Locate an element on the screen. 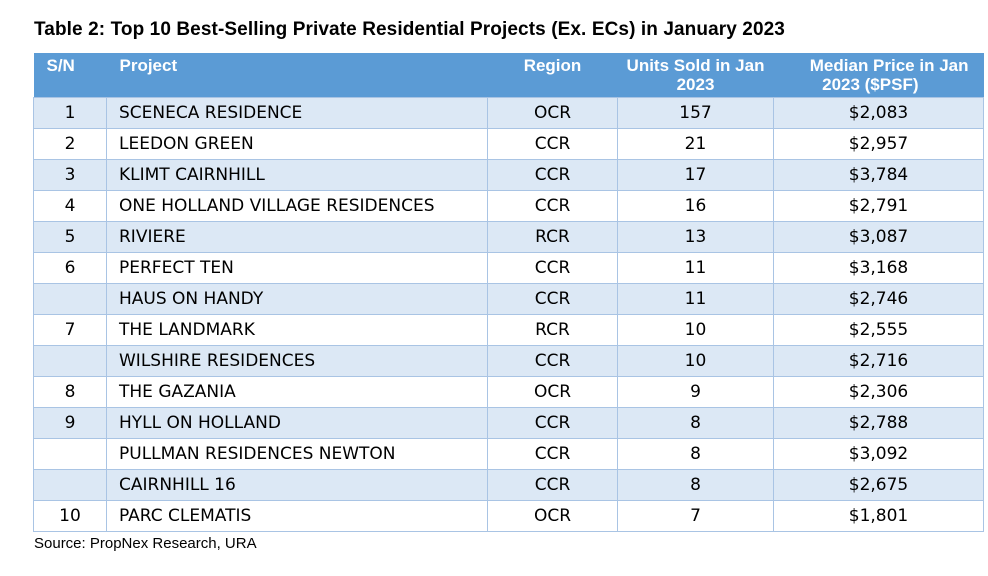 This screenshot has height=576, width=988. cell-units-sold: 7 is located at coordinates (695, 516).